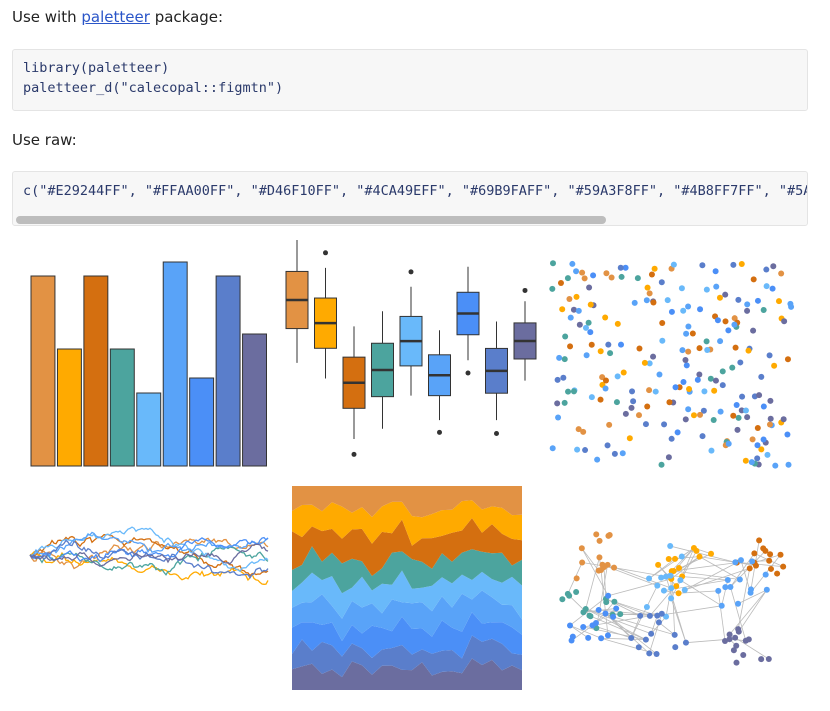 This screenshot has width=830, height=711. I want to click on scrollbar, so click(311, 220).